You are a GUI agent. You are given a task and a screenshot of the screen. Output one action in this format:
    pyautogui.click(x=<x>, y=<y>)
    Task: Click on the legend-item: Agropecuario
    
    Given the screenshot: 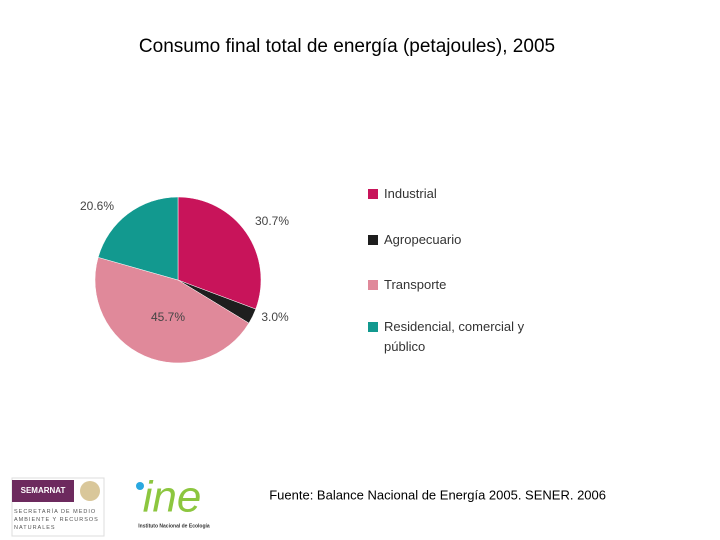 What is the action you would take?
    pyautogui.click(x=453, y=240)
    